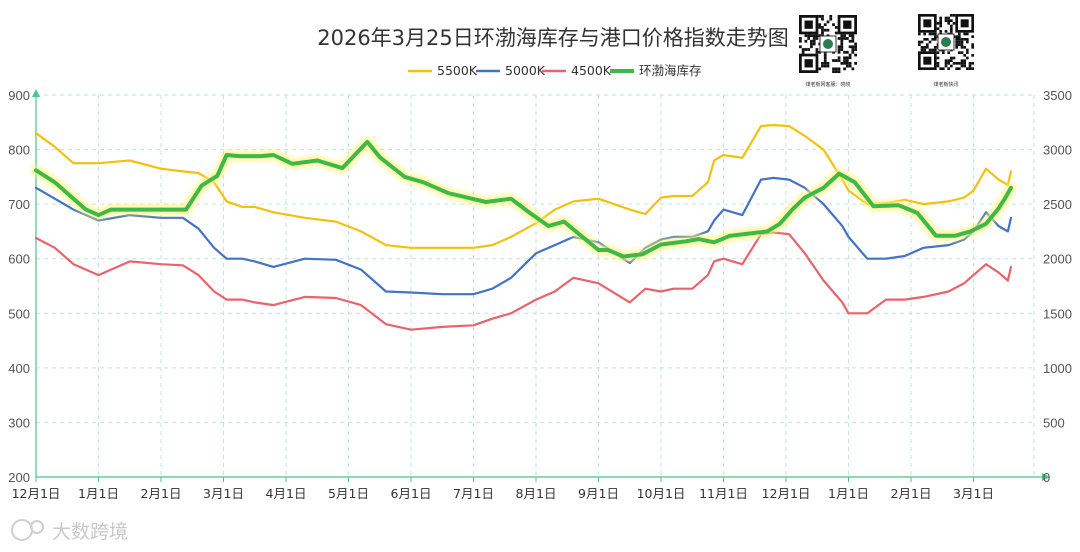 The image size is (1080, 552). What do you see at coordinates (161, 493) in the screenshot?
I see `x-tick-label-2: 2月1日` at bounding box center [161, 493].